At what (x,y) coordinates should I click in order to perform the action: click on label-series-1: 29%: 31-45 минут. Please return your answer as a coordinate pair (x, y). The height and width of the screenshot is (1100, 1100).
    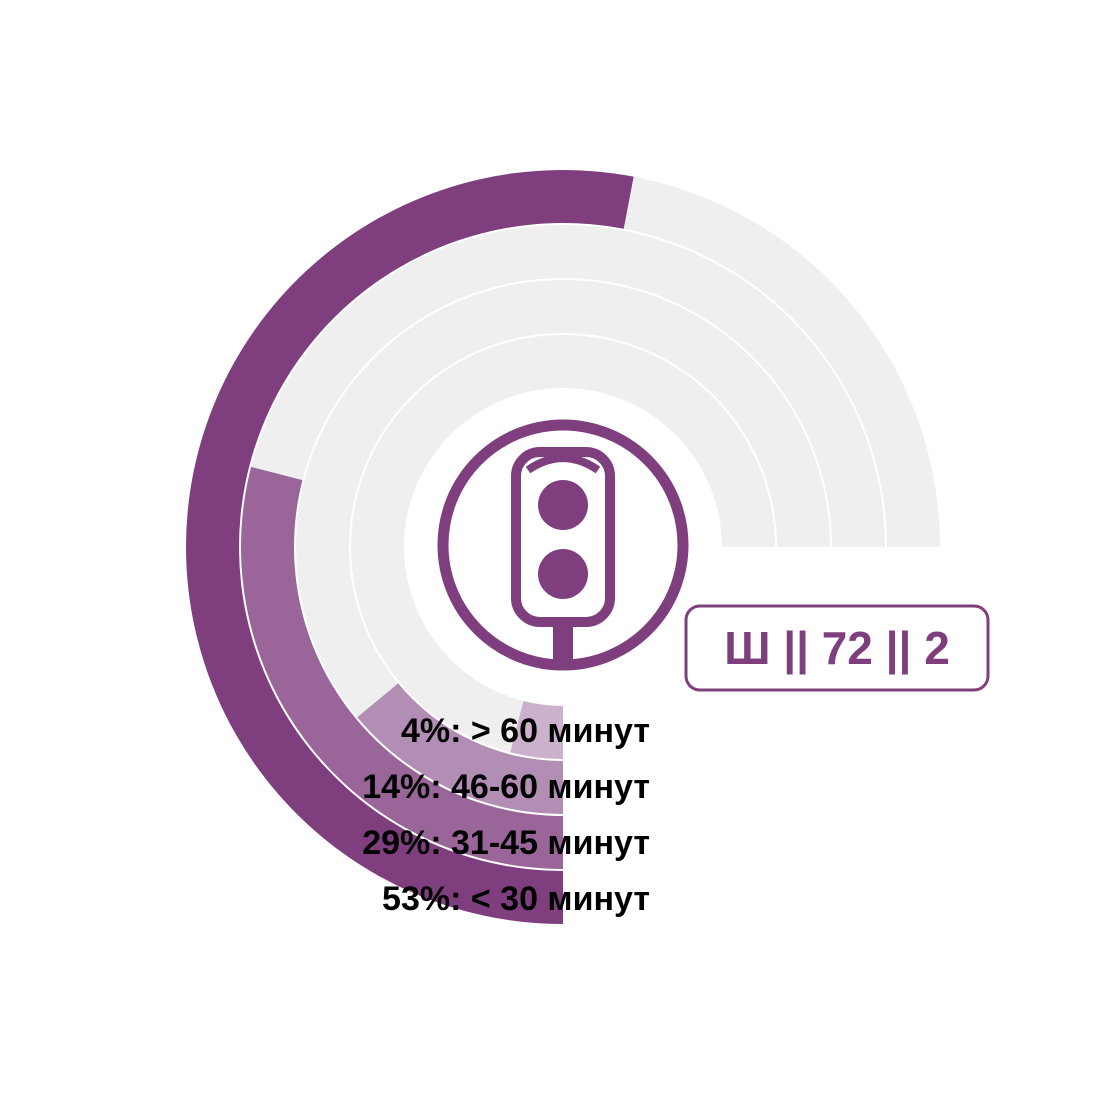
    Looking at the image, I should click on (506, 843).